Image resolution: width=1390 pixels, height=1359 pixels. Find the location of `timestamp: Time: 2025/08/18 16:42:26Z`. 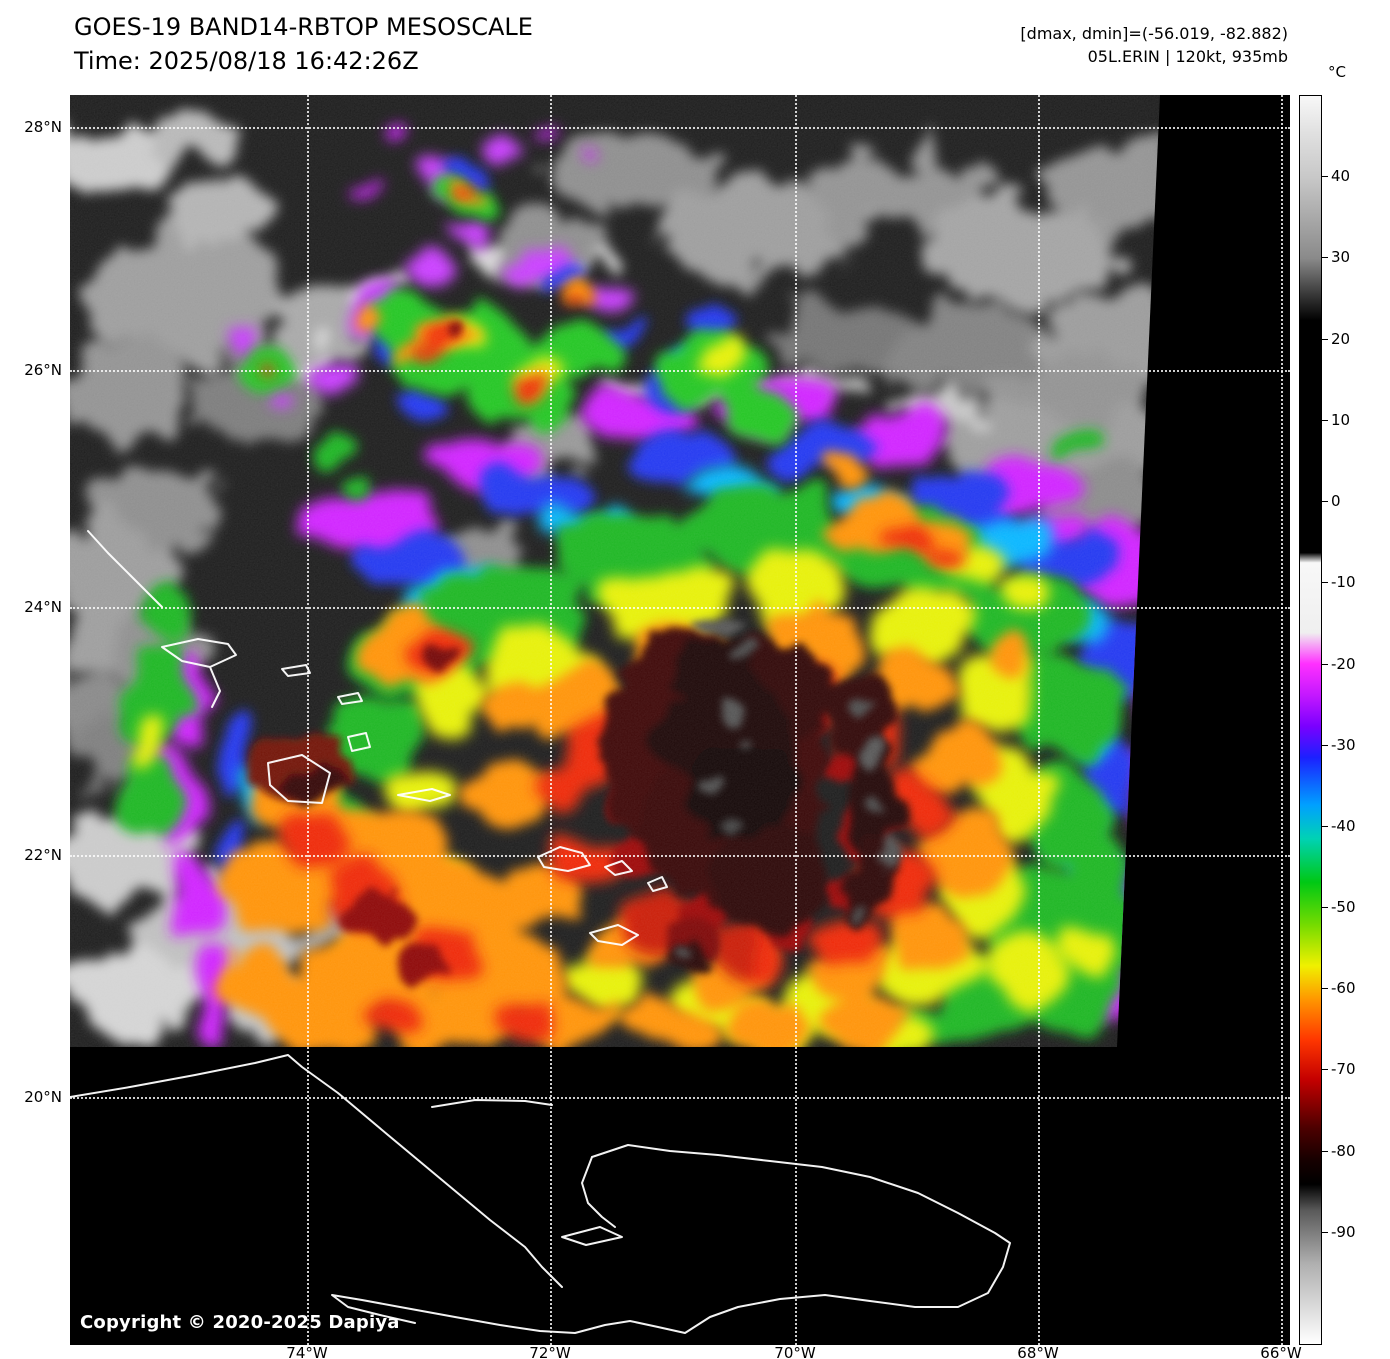

timestamp: Time: 2025/08/18 16:42:26Z is located at coordinates (246, 61).